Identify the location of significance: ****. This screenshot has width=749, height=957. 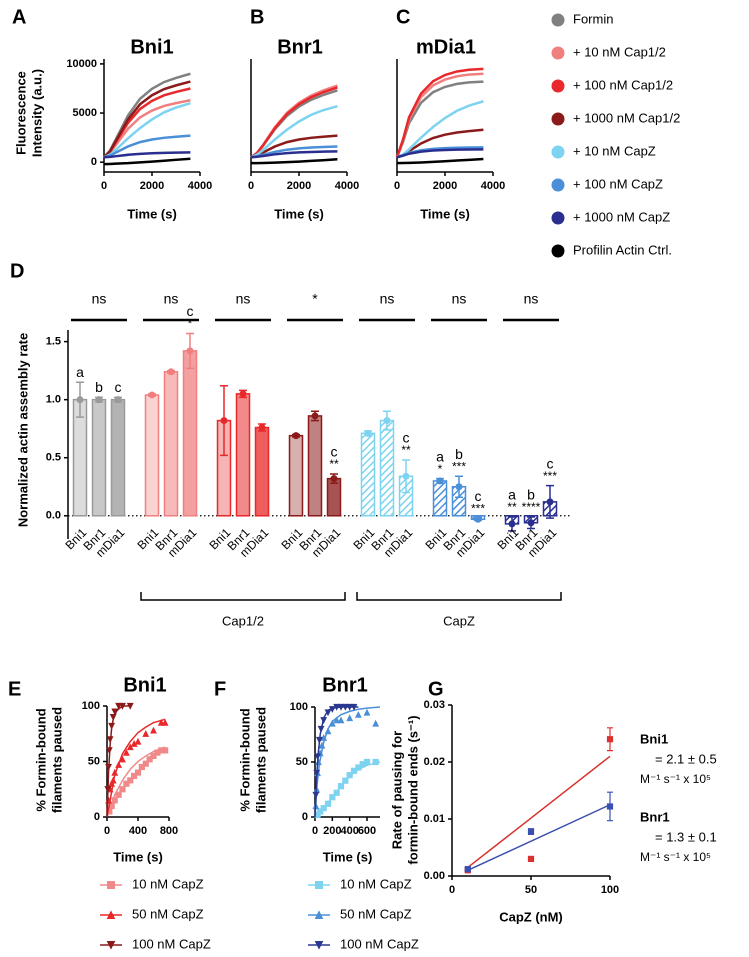
(531, 507).